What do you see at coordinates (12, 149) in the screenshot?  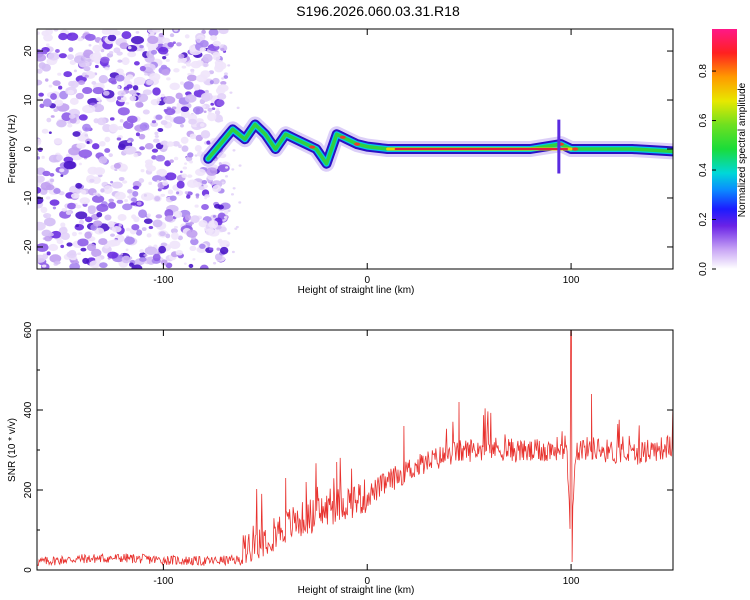 I see `spectrogram-y-axis-label: Frequency (Hz)` at bounding box center [12, 149].